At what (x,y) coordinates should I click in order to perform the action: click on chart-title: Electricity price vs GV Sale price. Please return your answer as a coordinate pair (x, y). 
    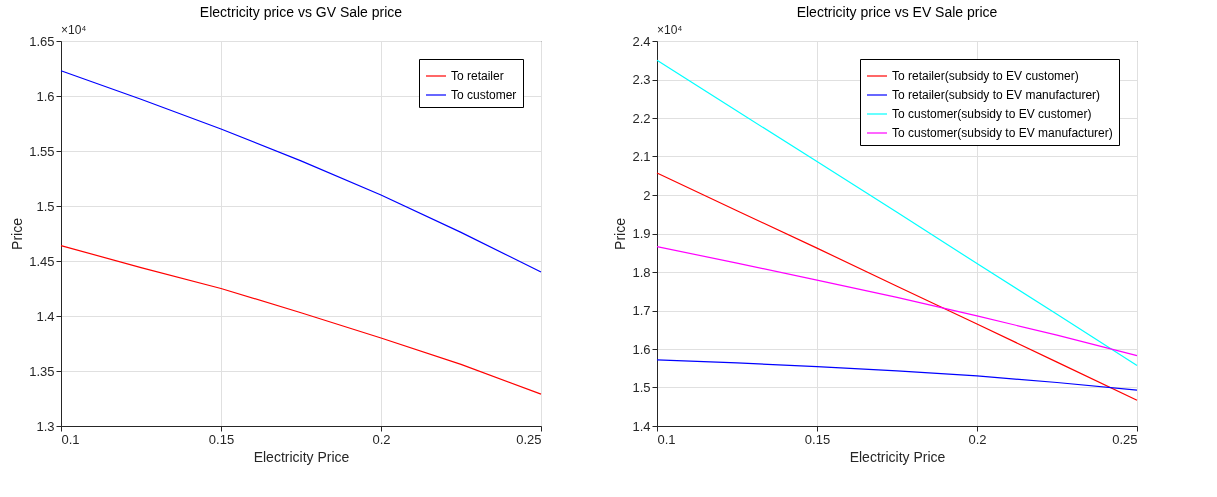
    Looking at the image, I should click on (301, 12).